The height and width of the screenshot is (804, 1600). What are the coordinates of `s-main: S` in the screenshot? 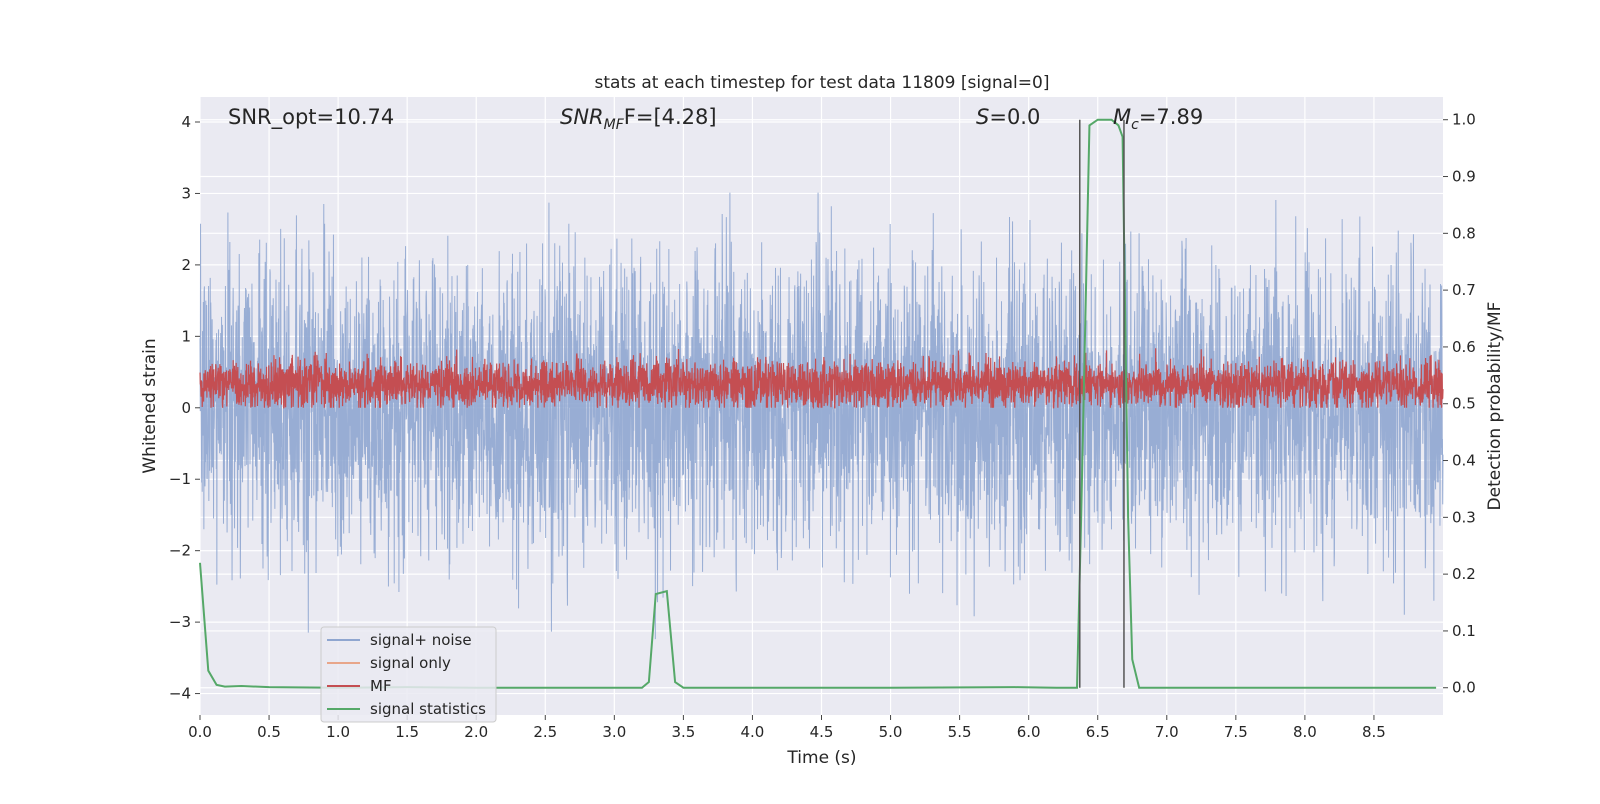 It's located at (982, 117).